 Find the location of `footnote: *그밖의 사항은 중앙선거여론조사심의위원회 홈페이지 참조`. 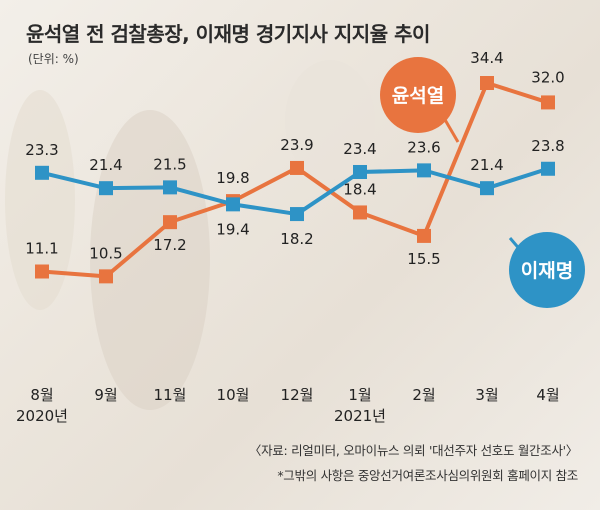

footnote: *그밖의 사항은 중앙선거여론조사심의위원회 홈페이지 참조 is located at coordinates (427, 475).